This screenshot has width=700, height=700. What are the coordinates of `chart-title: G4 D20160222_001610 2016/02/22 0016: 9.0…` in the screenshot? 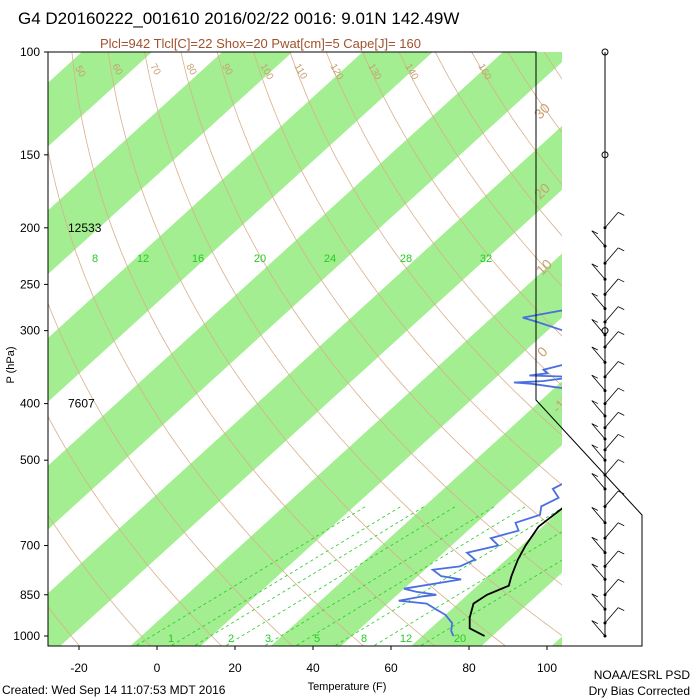 It's located at (238, 18).